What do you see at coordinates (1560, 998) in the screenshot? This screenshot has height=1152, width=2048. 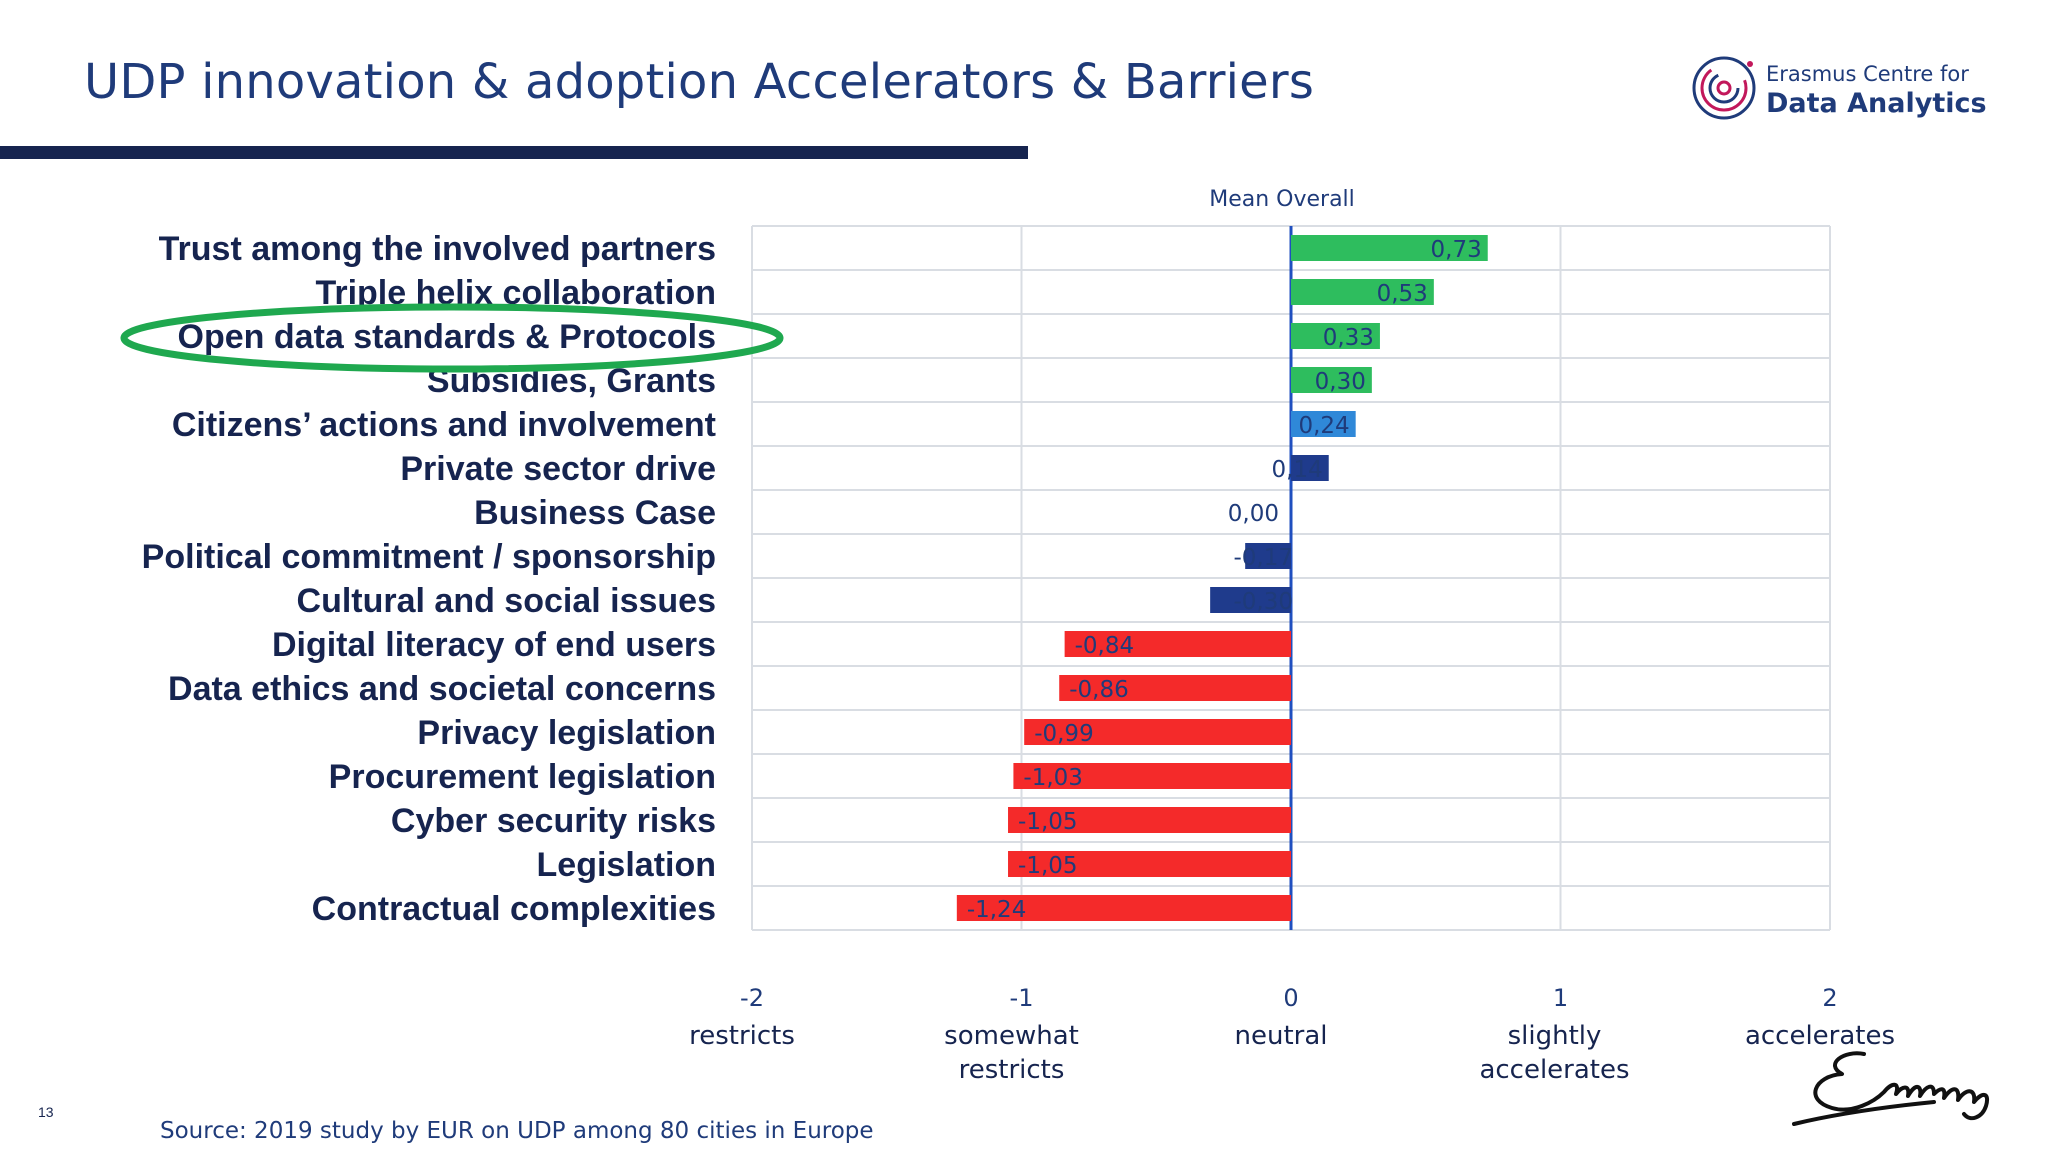 I see `x-tick-label: 1` at bounding box center [1560, 998].